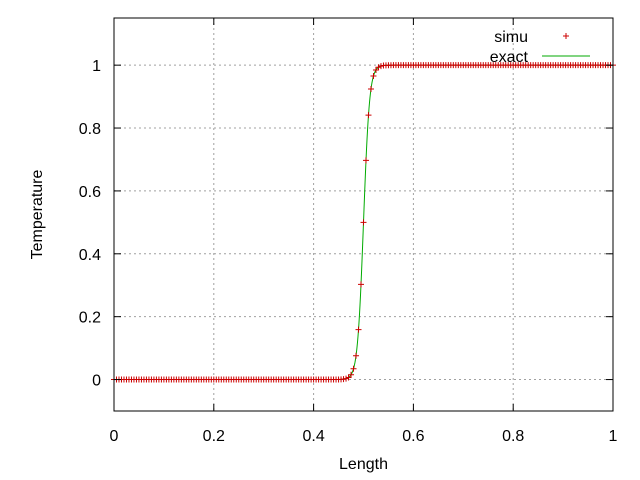  I want to click on y-tick-label: 0.6, so click(90, 192).